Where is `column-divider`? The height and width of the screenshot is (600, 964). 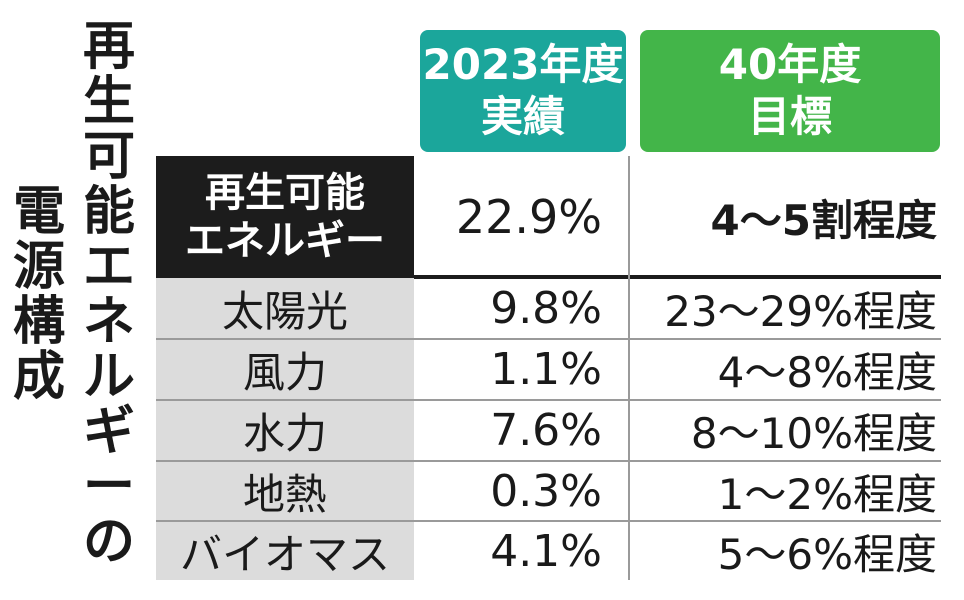 column-divider is located at coordinates (629, 368).